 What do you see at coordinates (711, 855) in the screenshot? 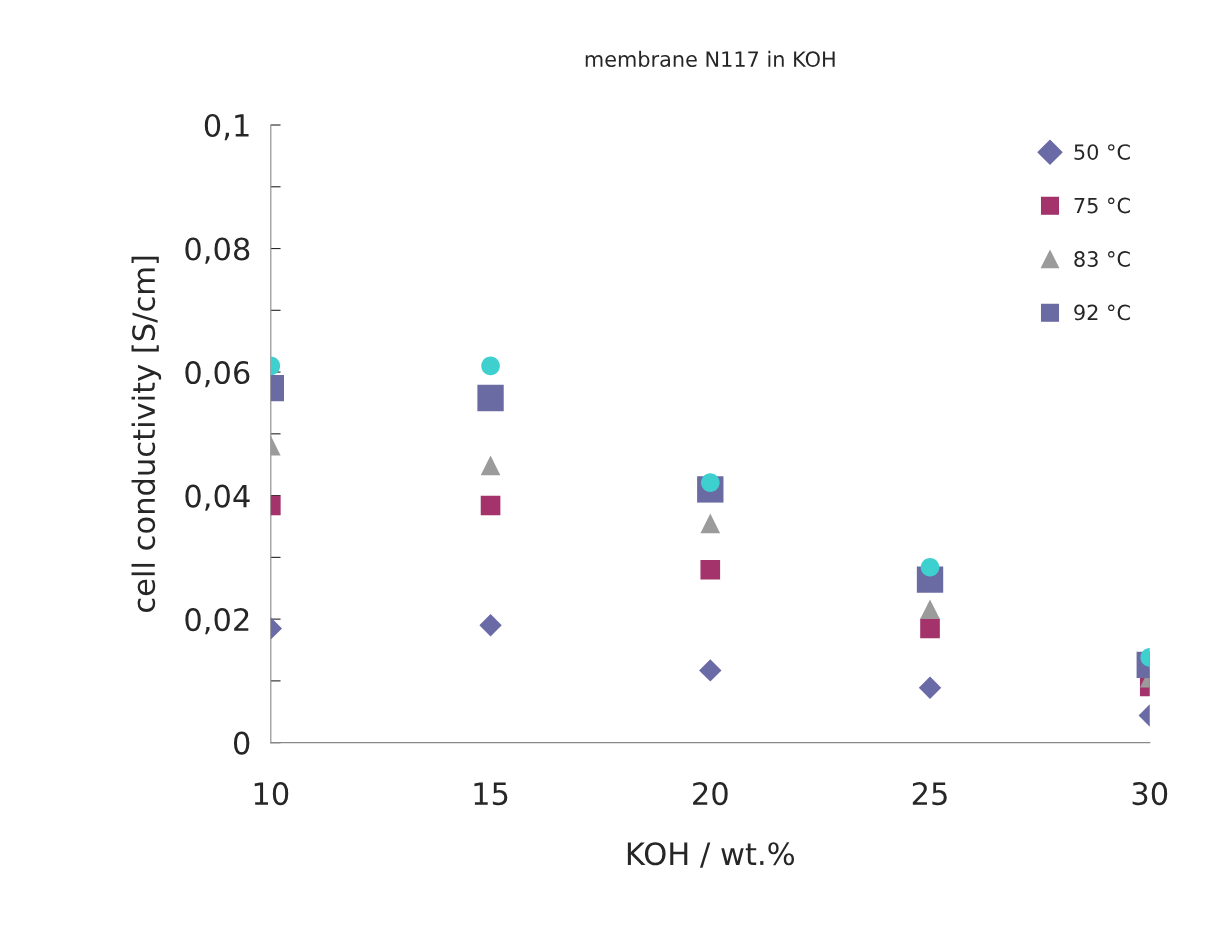
I see `x-axis-title: KOH / wt.%` at bounding box center [711, 855].